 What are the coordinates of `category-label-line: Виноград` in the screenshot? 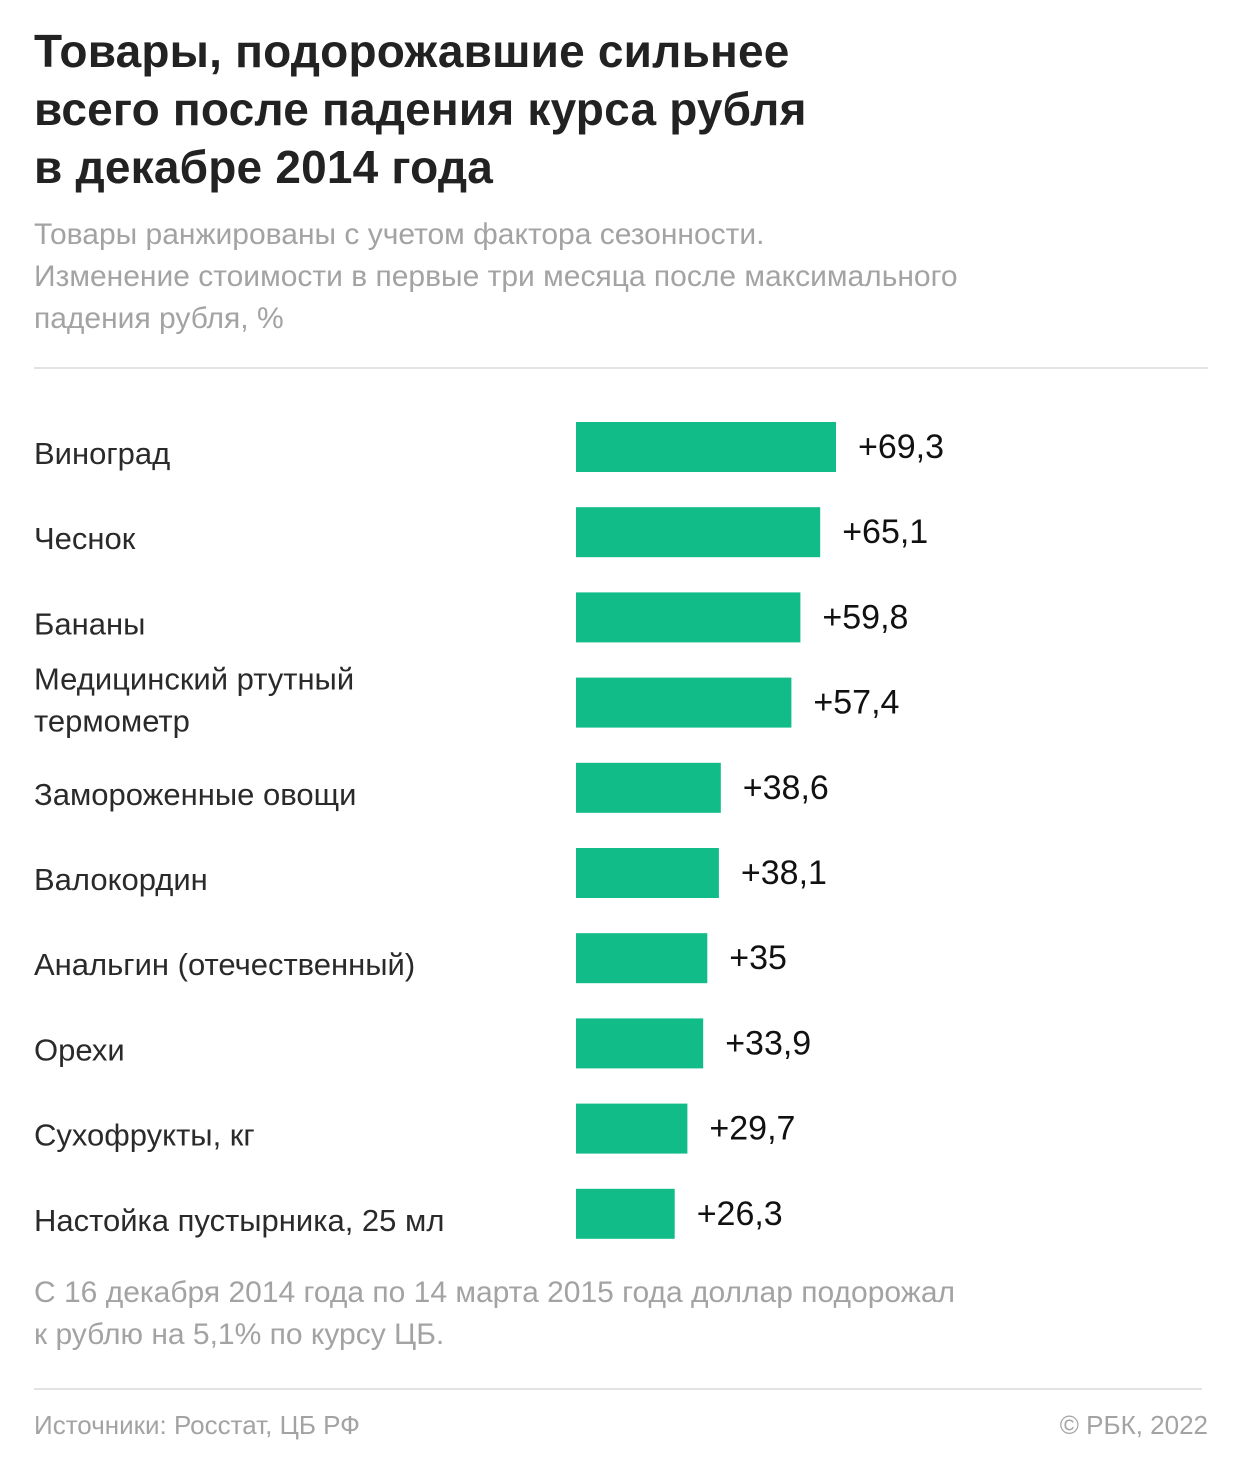 It's located at (102, 453).